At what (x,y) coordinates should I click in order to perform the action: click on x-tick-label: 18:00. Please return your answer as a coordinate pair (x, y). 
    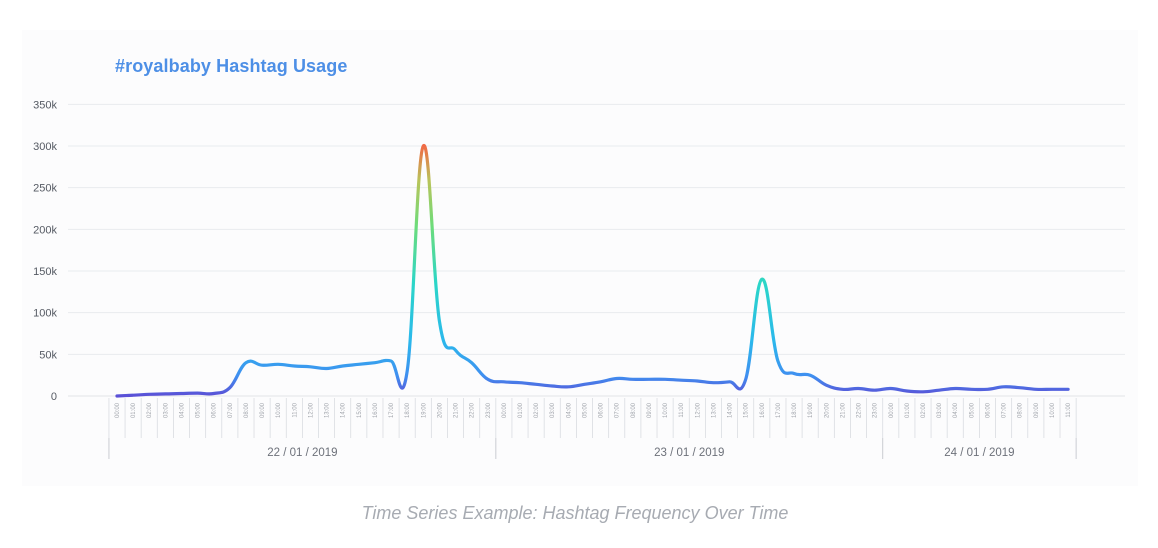
    Looking at the image, I should click on (795, 410).